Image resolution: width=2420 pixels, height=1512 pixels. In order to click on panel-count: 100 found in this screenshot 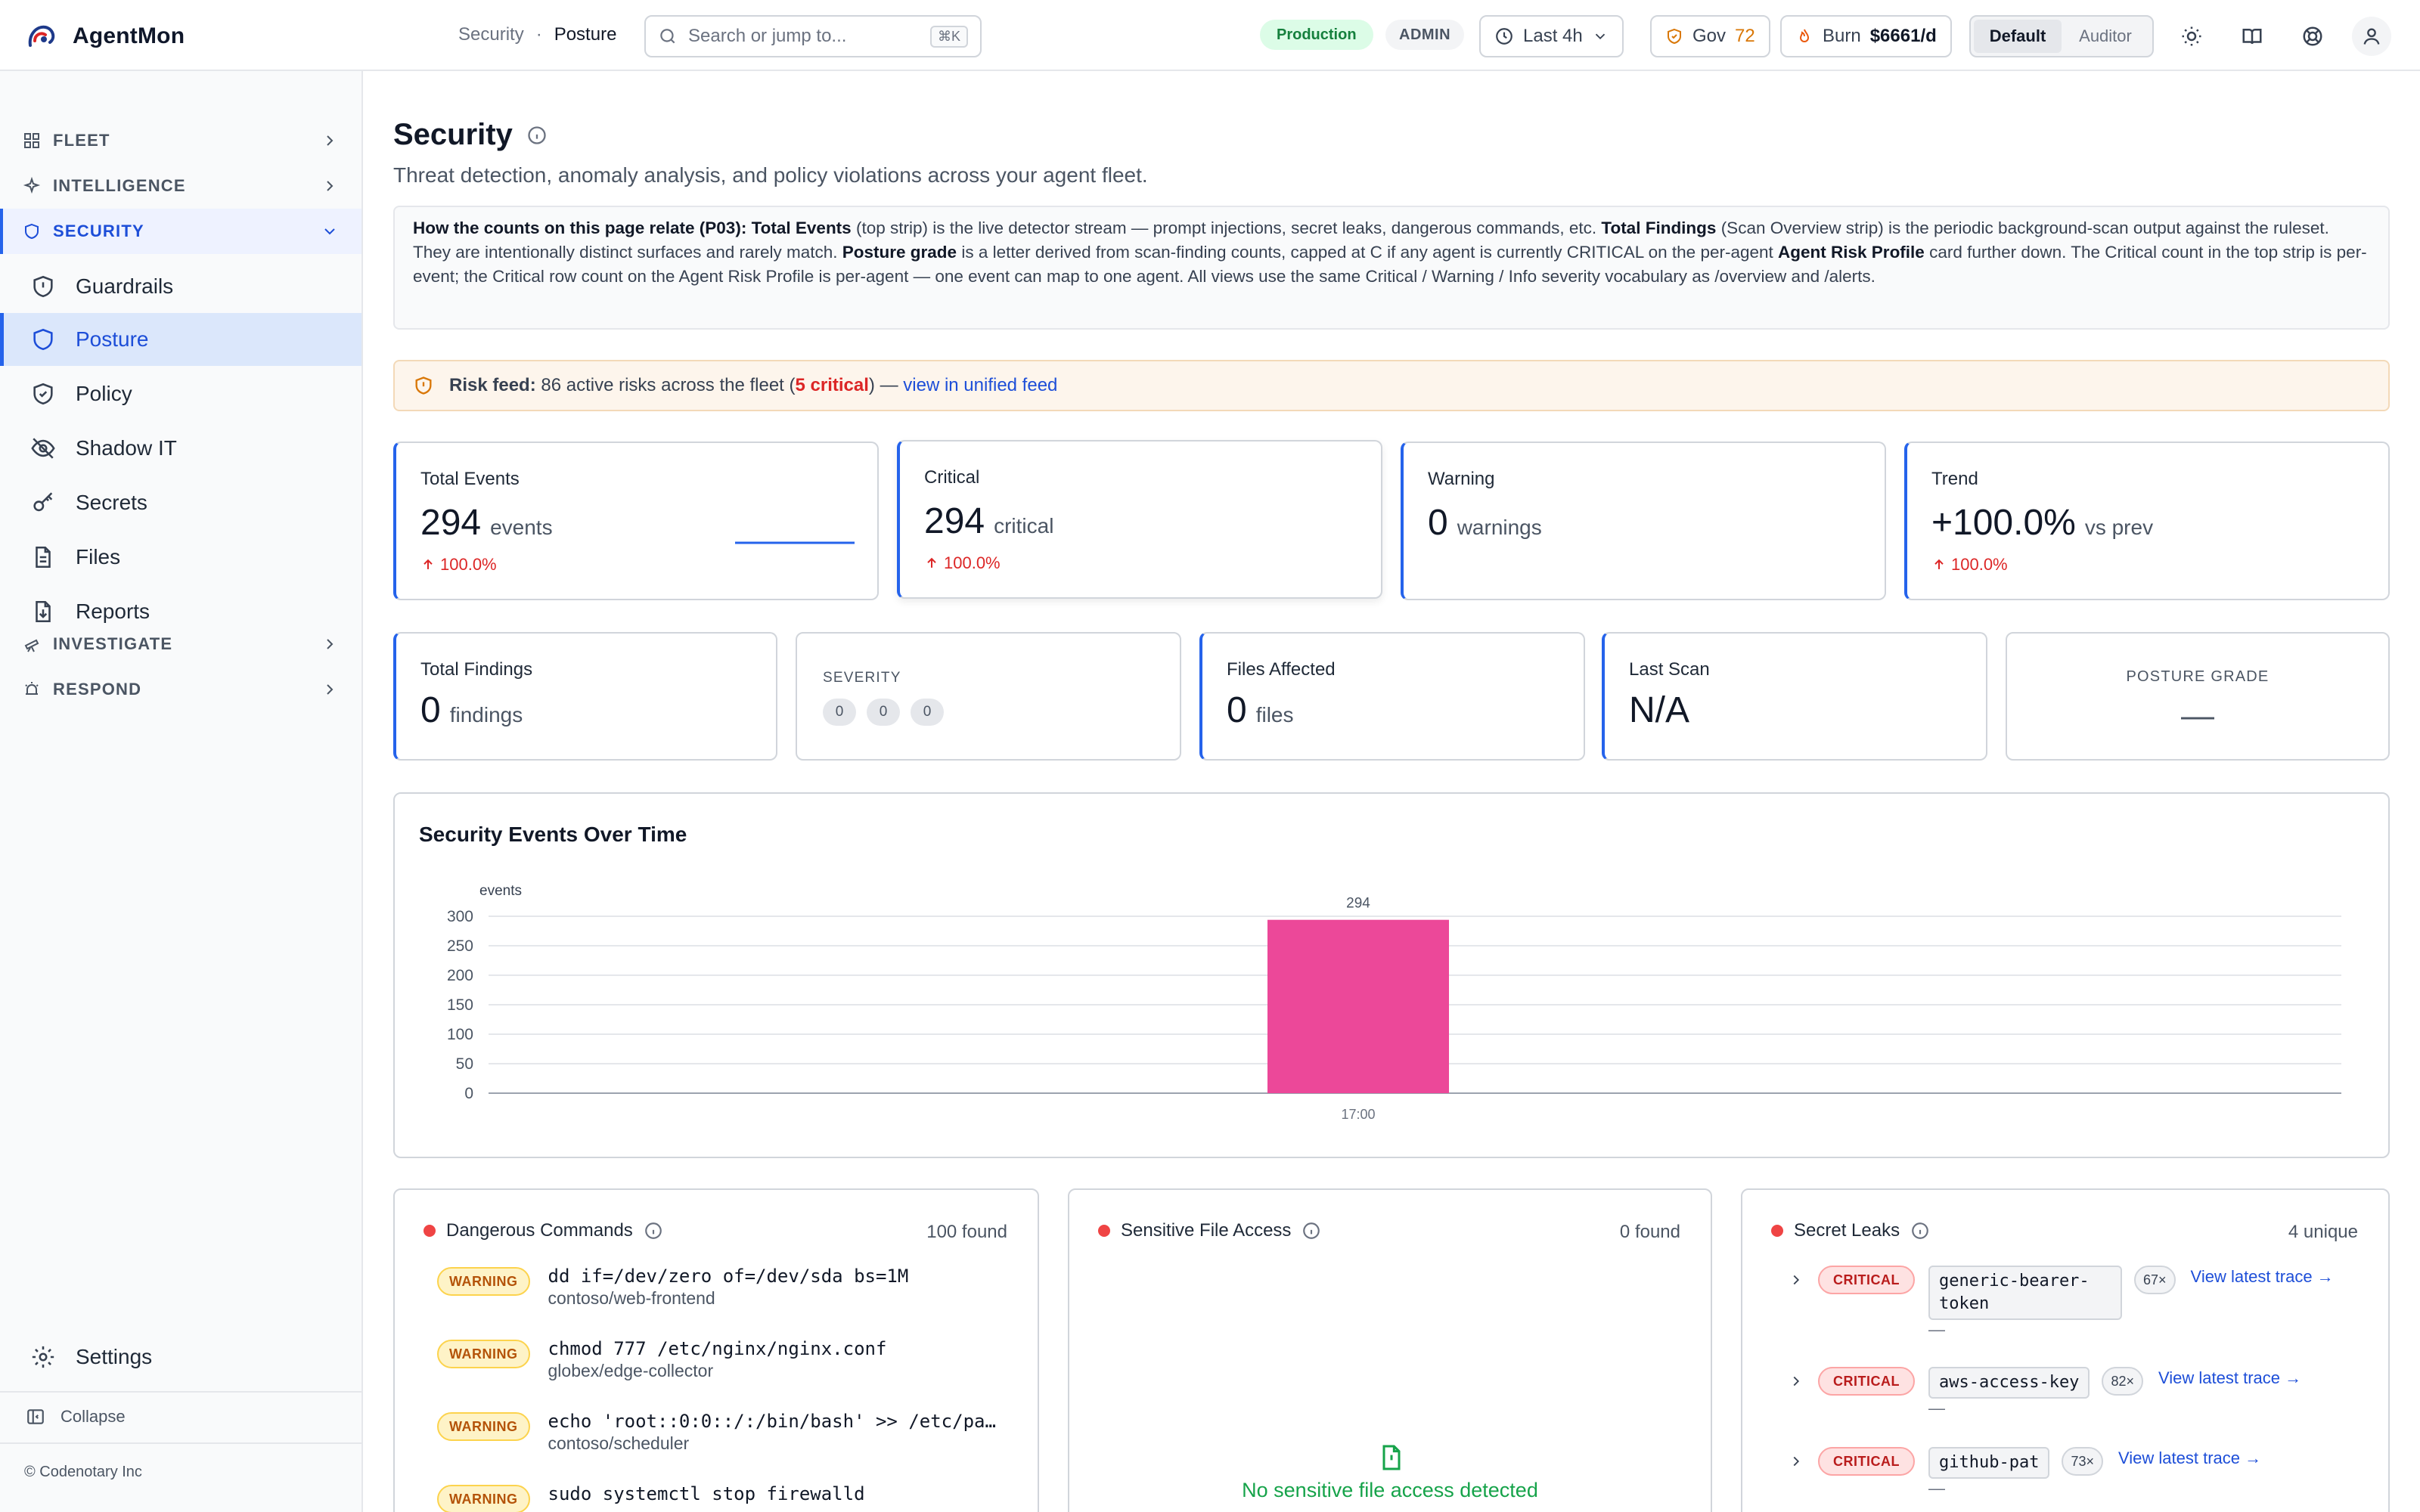, I will do `click(966, 1232)`.